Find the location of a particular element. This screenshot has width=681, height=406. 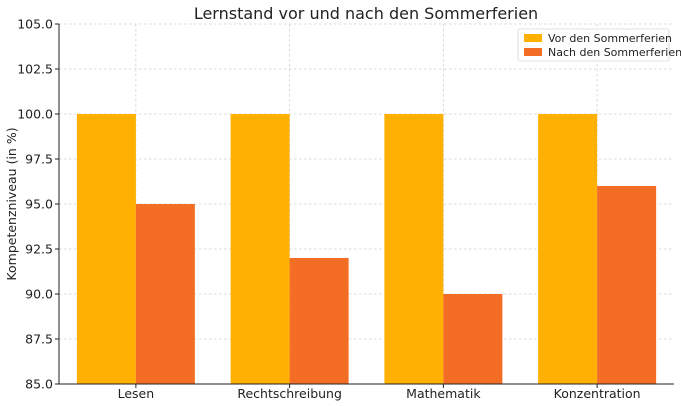

bar-vor-rechtschreibung is located at coordinates (260, 249).